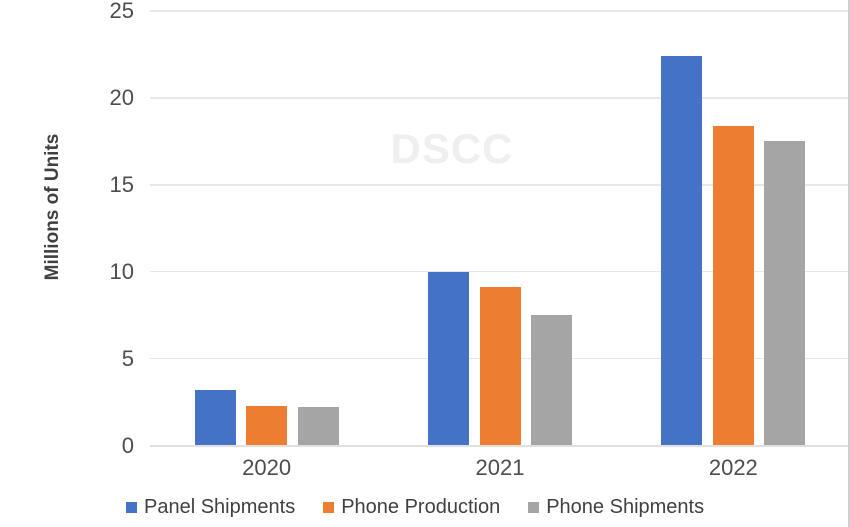 This screenshot has height=527, width=850. I want to click on legend-label: Phone Production, so click(421, 507).